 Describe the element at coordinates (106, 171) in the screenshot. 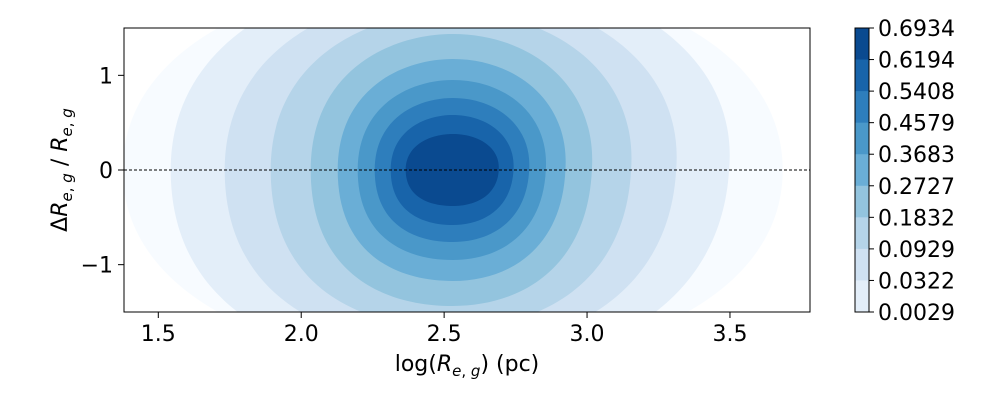

I see `y-tick-label: 0` at that location.